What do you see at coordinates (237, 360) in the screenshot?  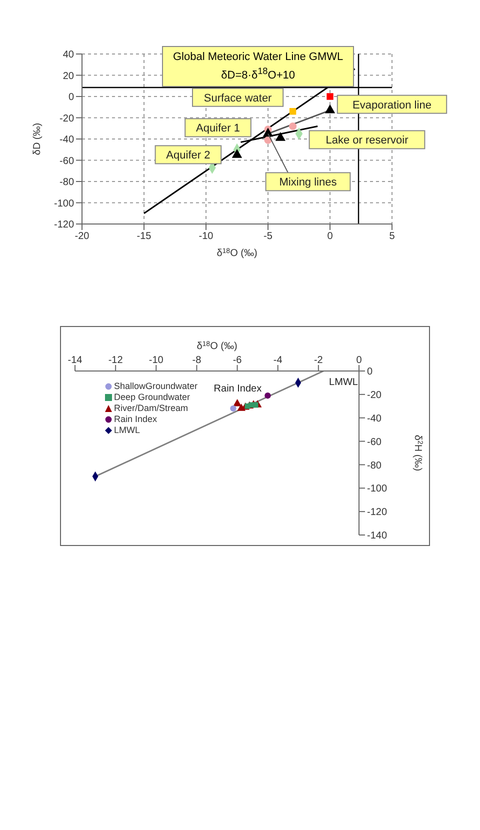 I see `x-tick-label: -6` at bounding box center [237, 360].